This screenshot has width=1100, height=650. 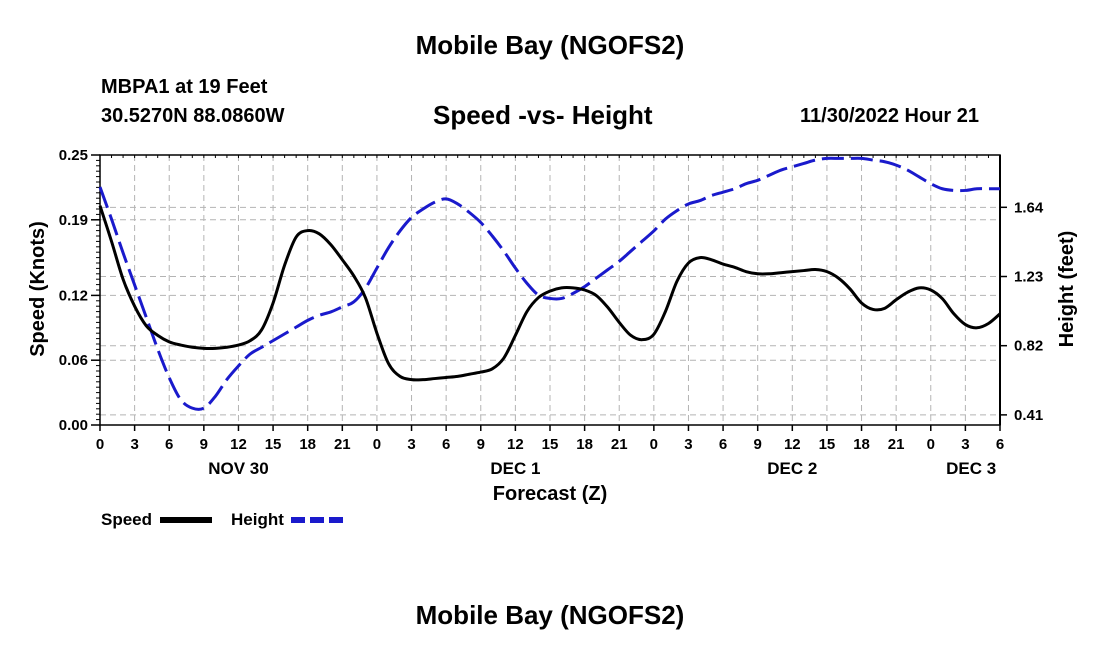 I want to click on y-tick-label: 0.12, so click(x=73, y=295).